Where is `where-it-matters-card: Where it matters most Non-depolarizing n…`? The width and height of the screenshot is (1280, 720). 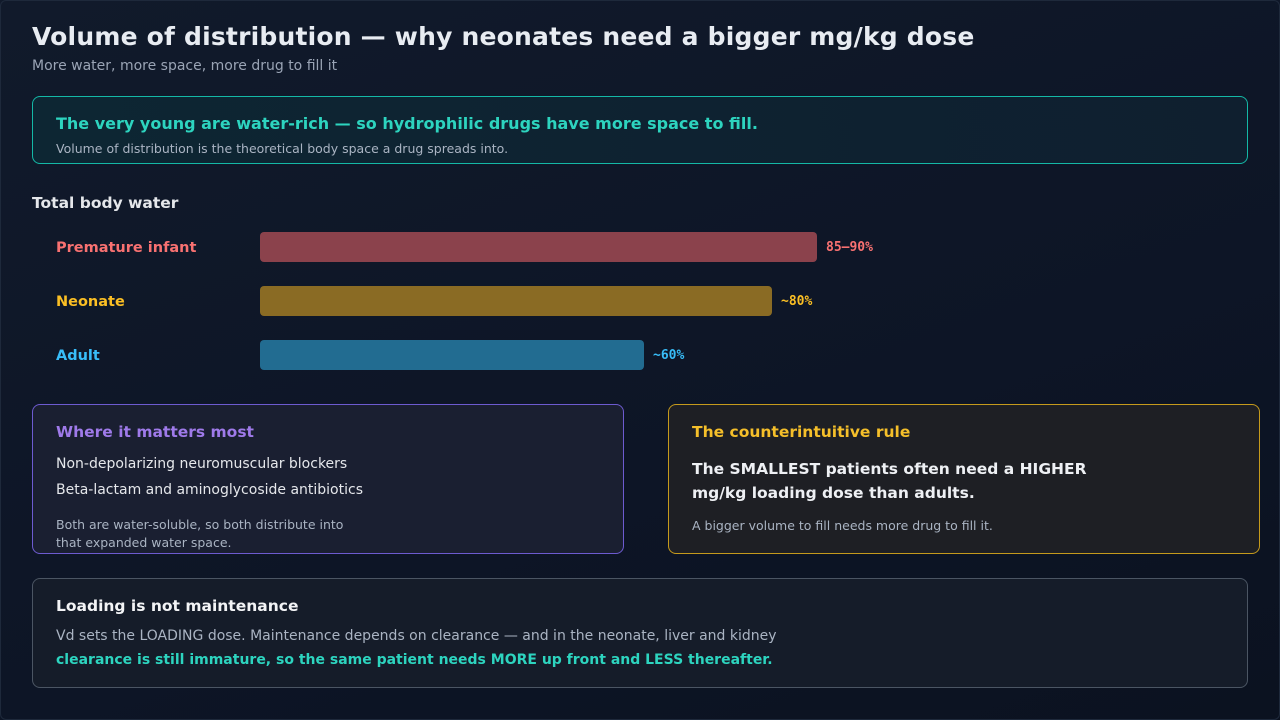 where-it-matters-card: Where it matters most Non-depolarizing n… is located at coordinates (328, 479).